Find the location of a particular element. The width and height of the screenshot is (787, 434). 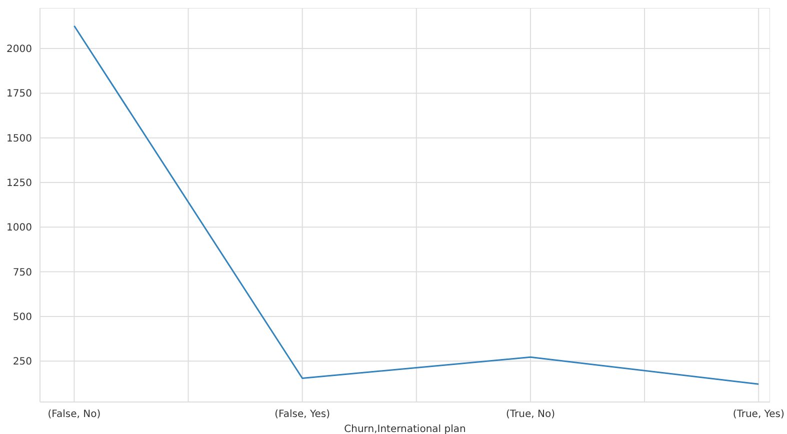

y-tick-label: 750 is located at coordinates (22, 272).